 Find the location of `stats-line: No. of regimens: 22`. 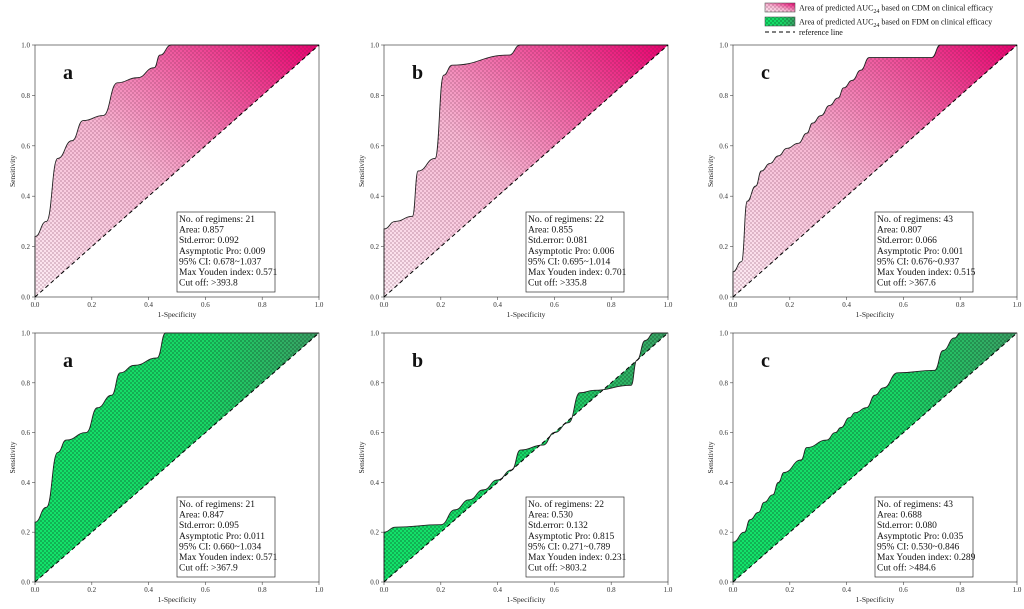

stats-line: No. of regimens: 22 is located at coordinates (566, 504).